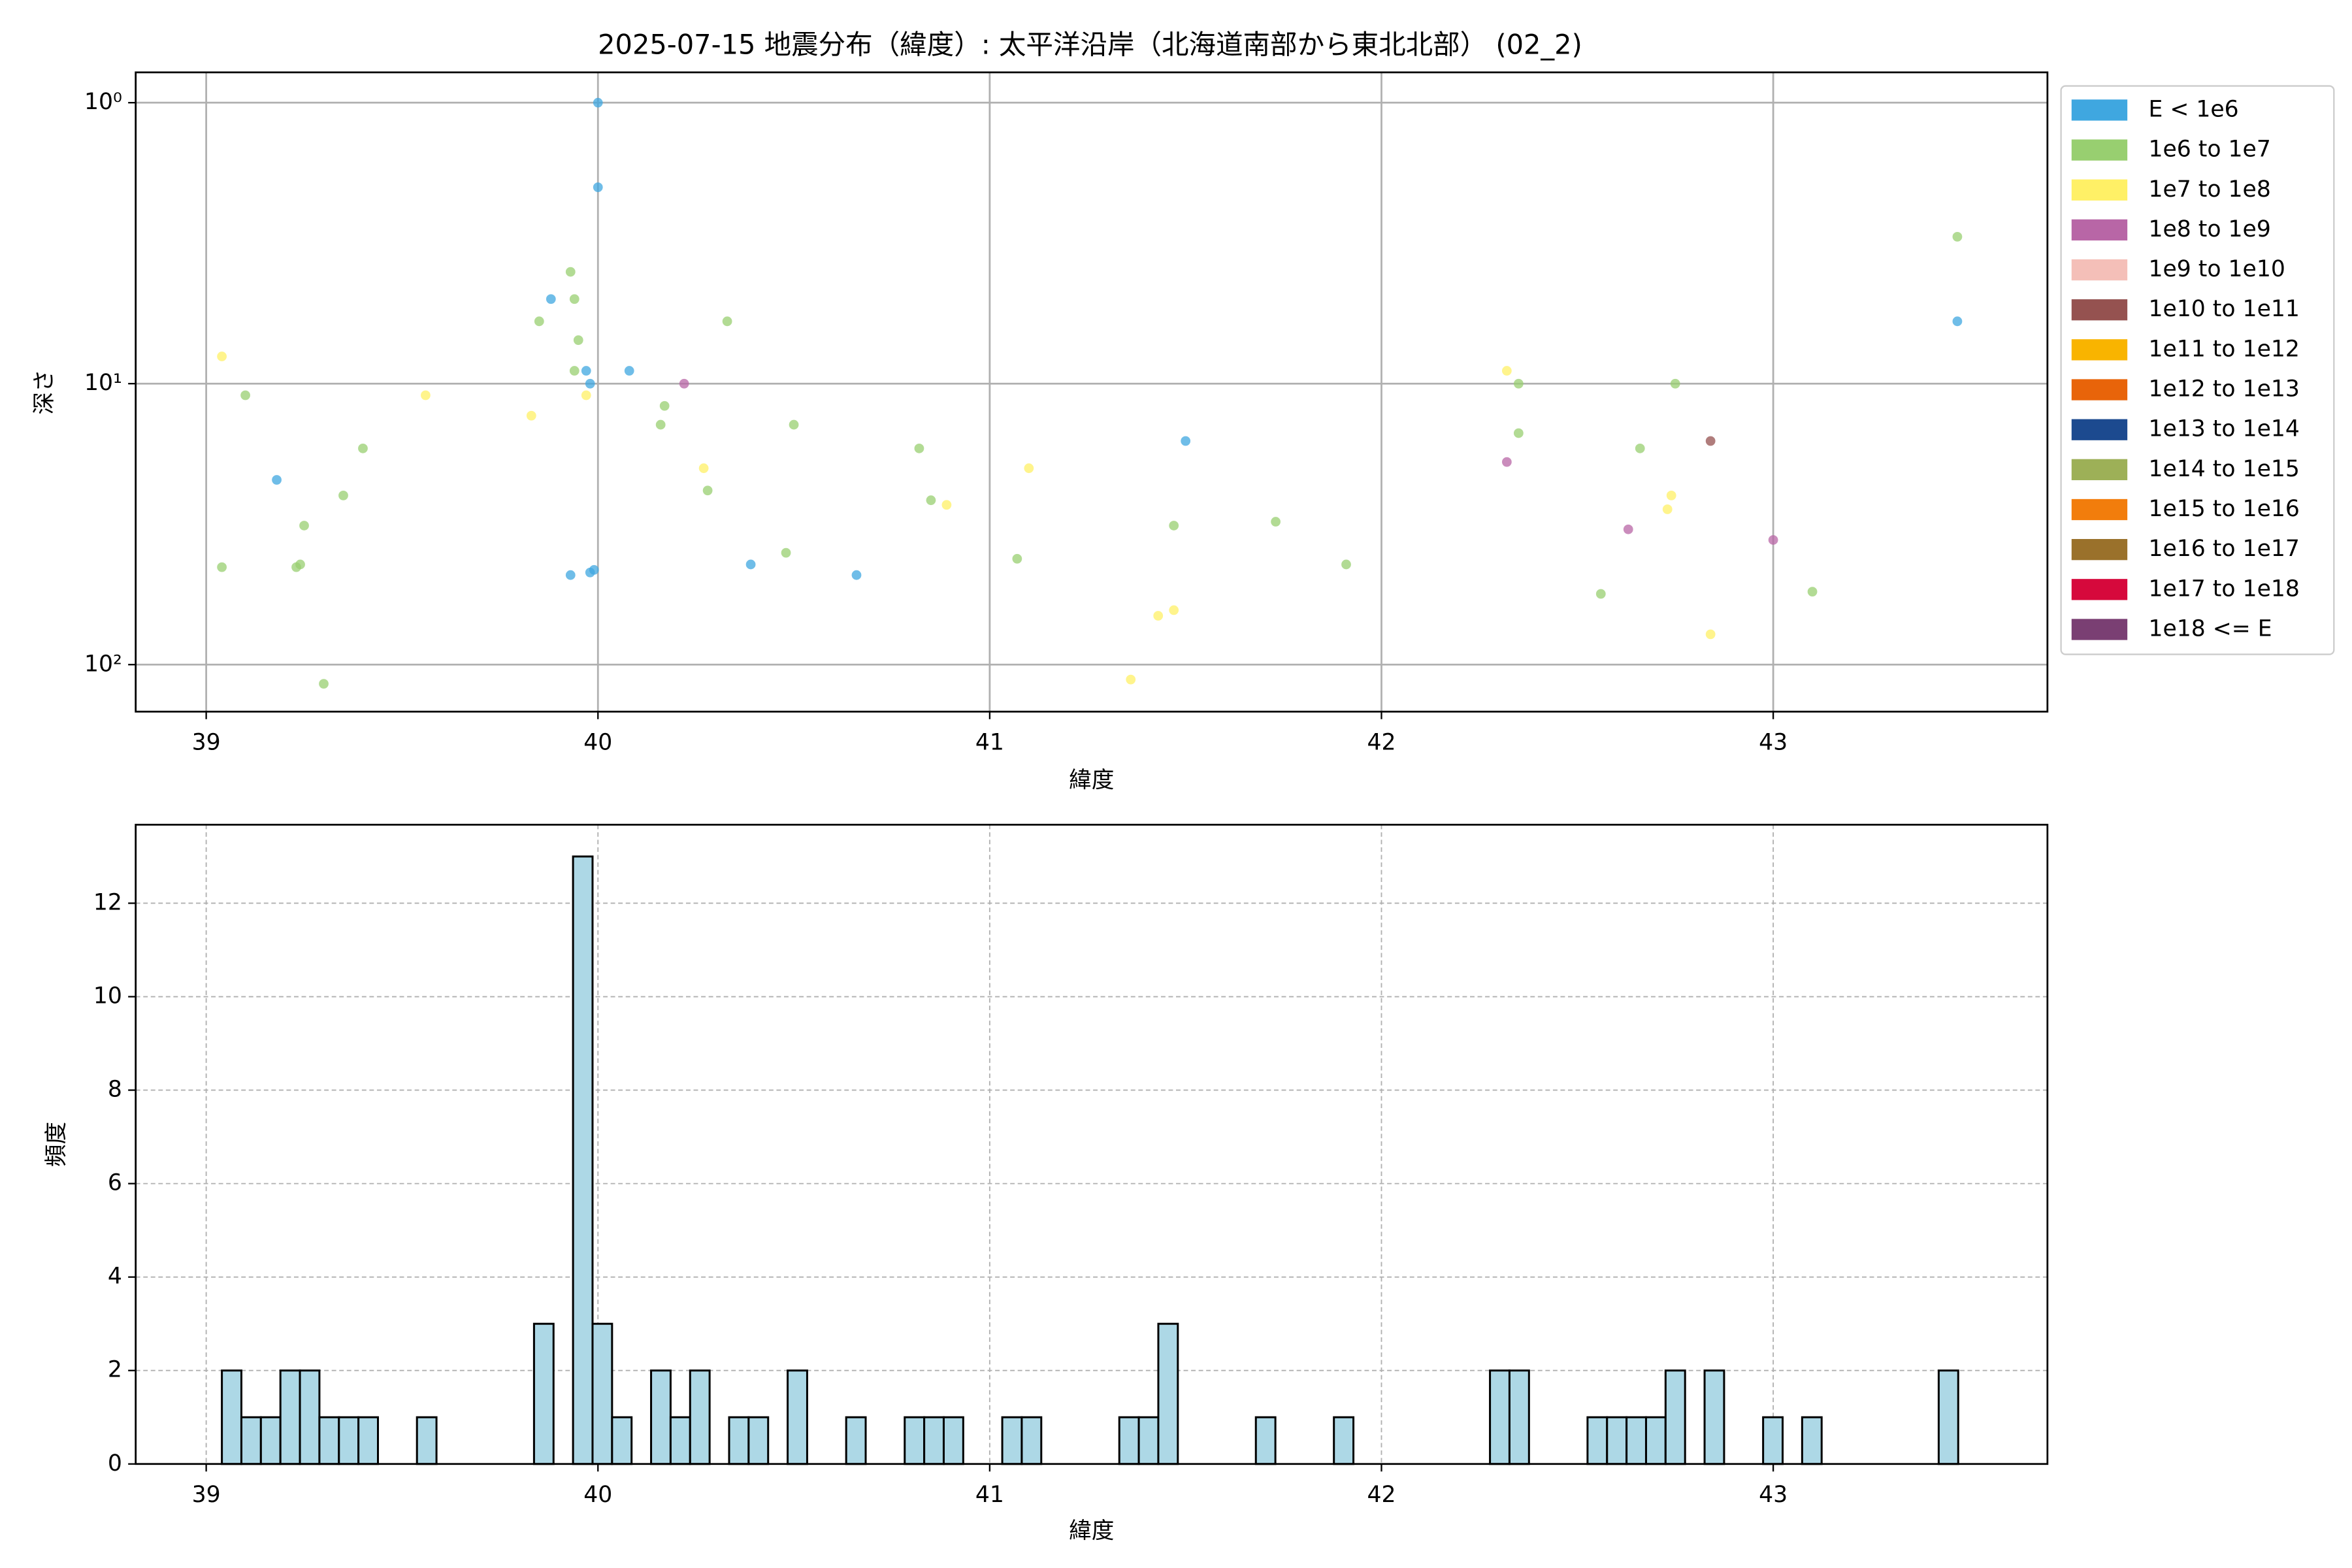  I want to click on y-tick-label: 10², so click(103, 664).